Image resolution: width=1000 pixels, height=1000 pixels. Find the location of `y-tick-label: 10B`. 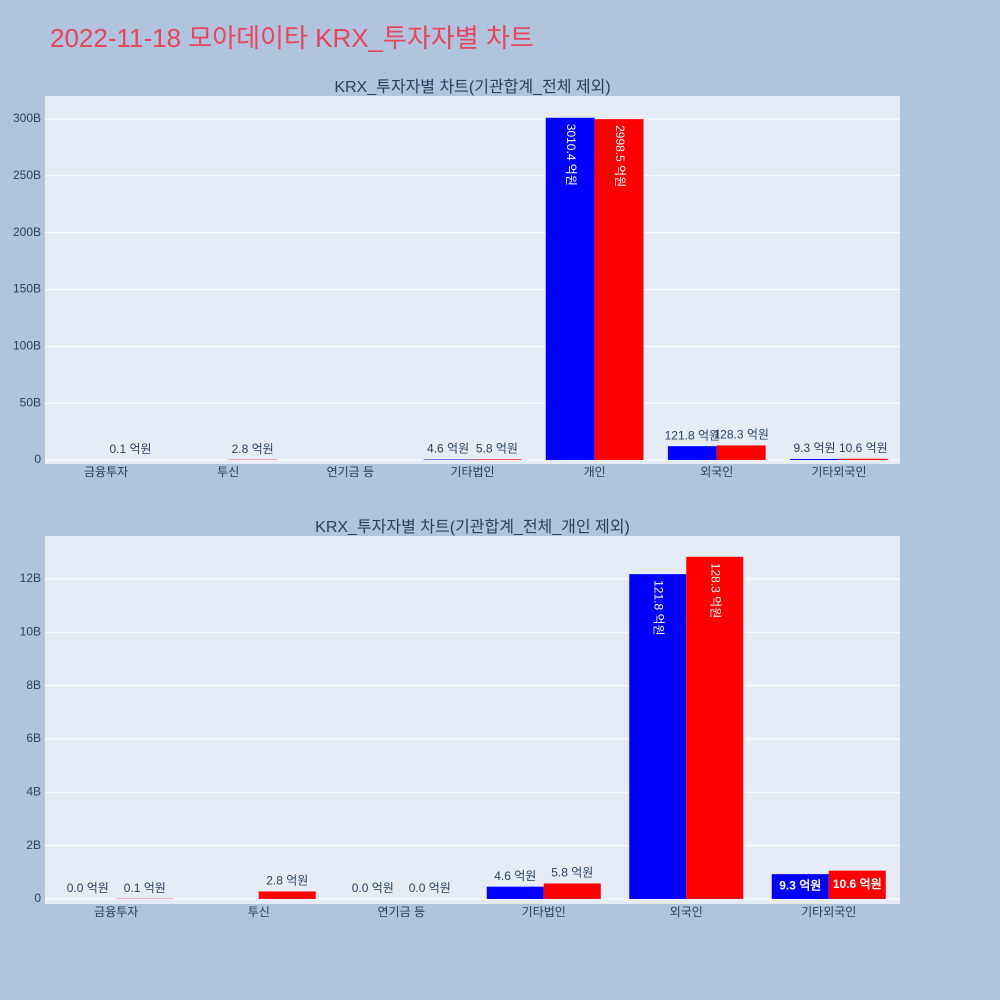

y-tick-label: 10B is located at coordinates (30, 631).